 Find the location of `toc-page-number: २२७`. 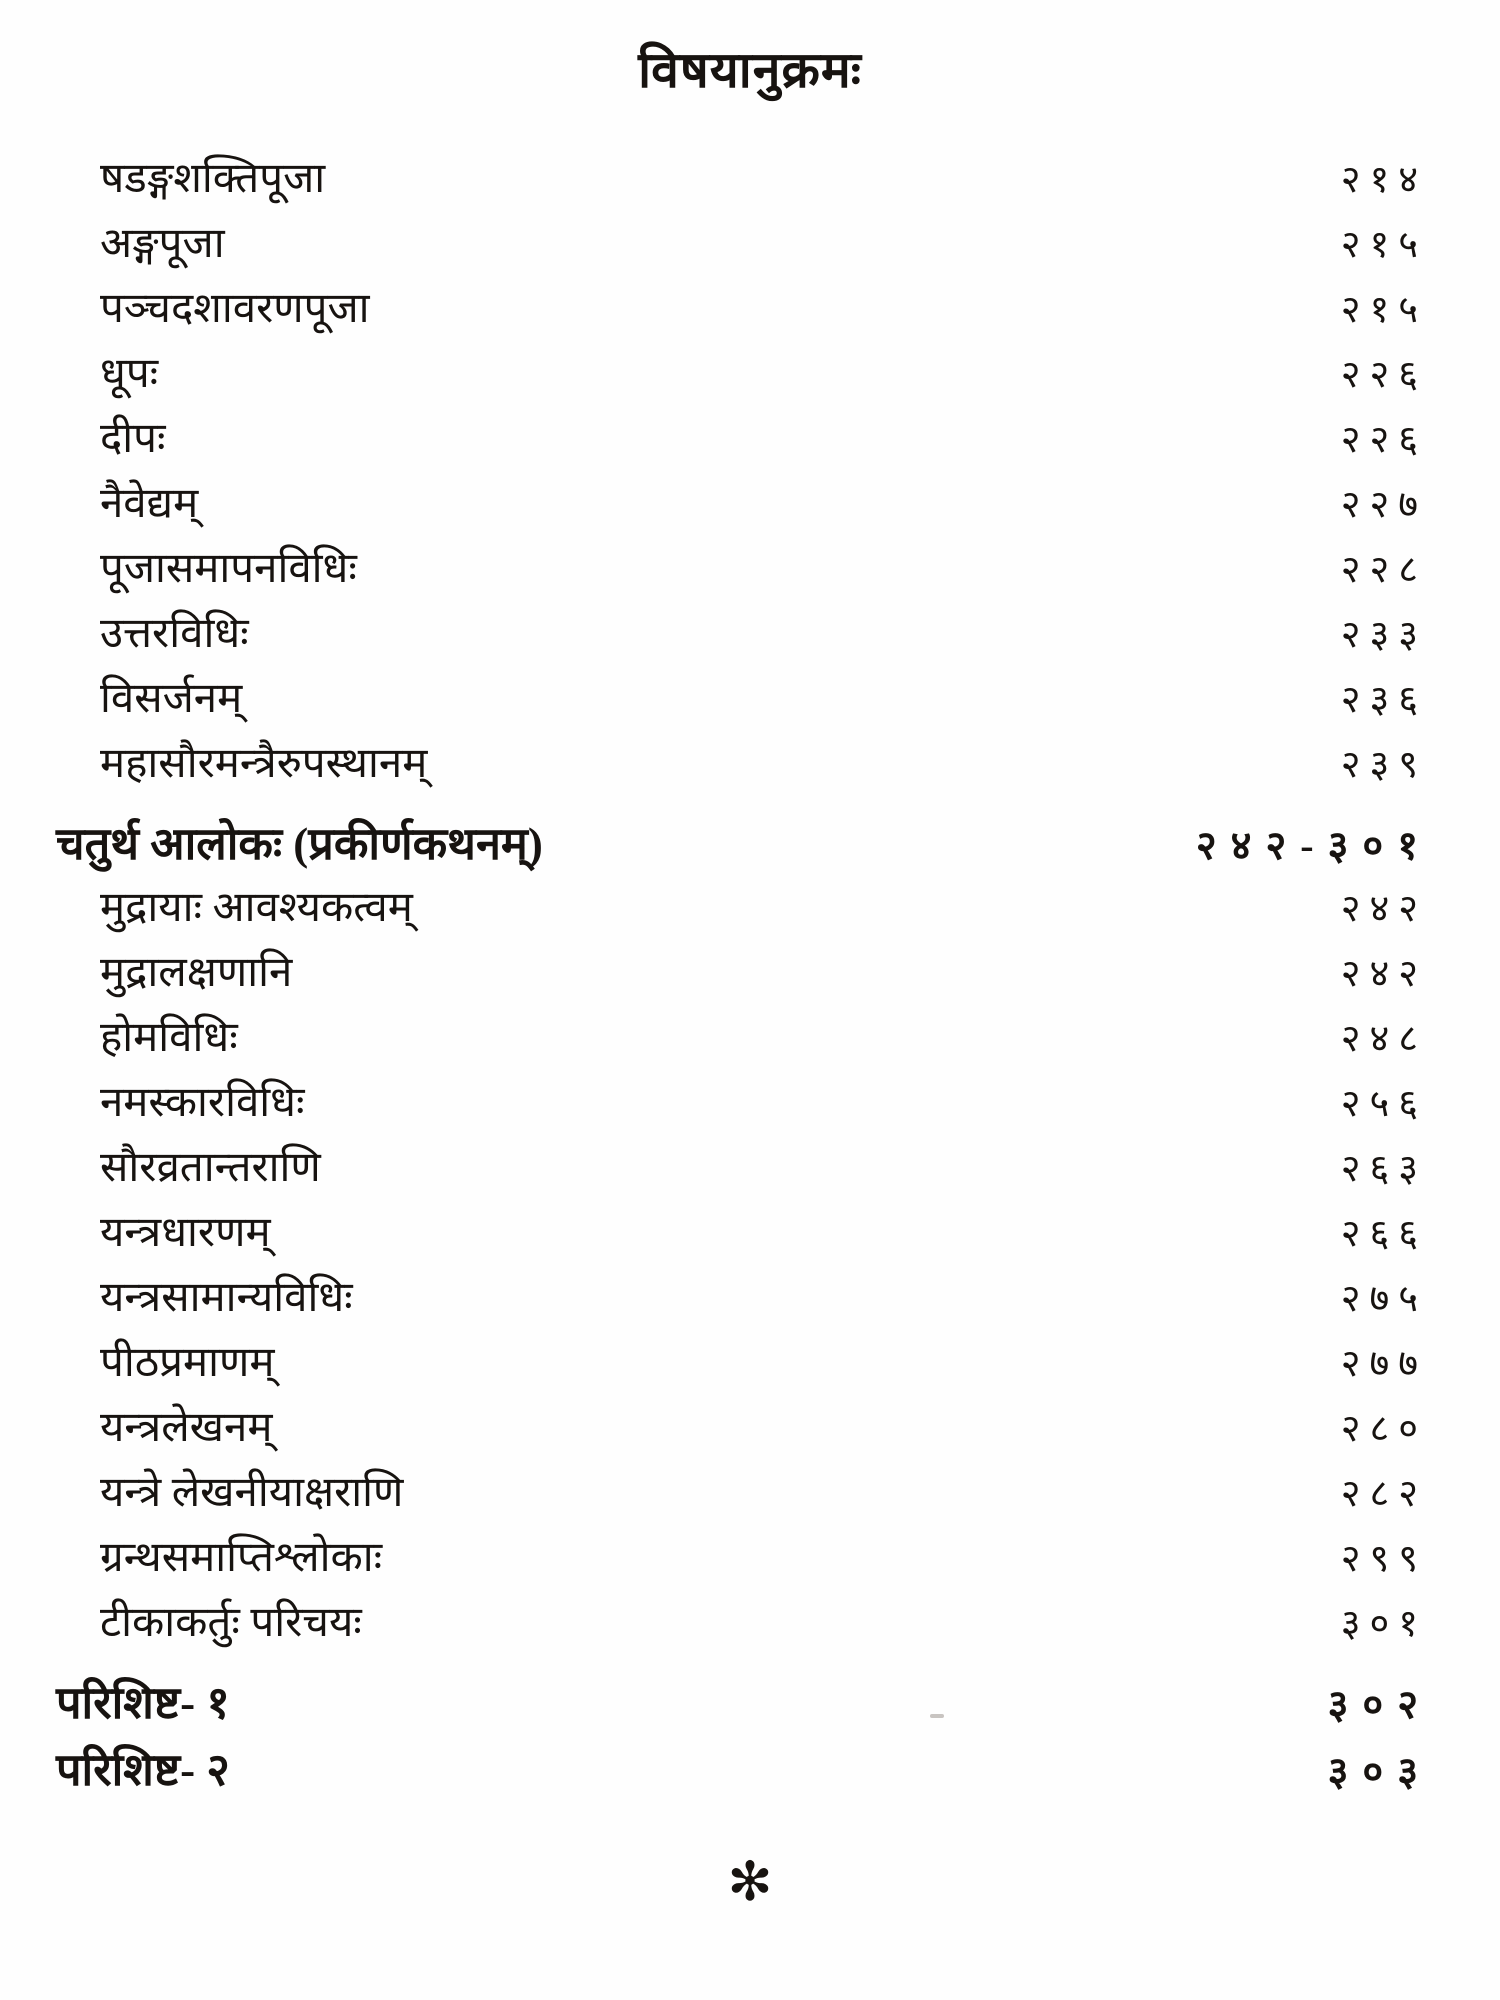

toc-page-number: २२७ is located at coordinates (1383, 505).